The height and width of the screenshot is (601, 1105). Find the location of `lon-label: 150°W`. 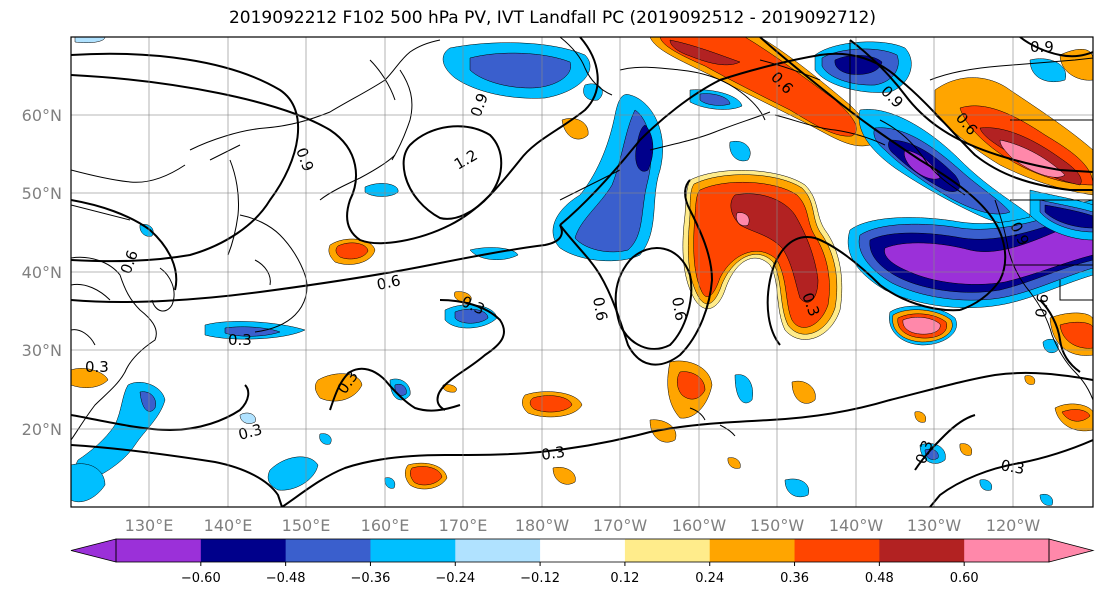

lon-label: 150°W is located at coordinates (777, 525).